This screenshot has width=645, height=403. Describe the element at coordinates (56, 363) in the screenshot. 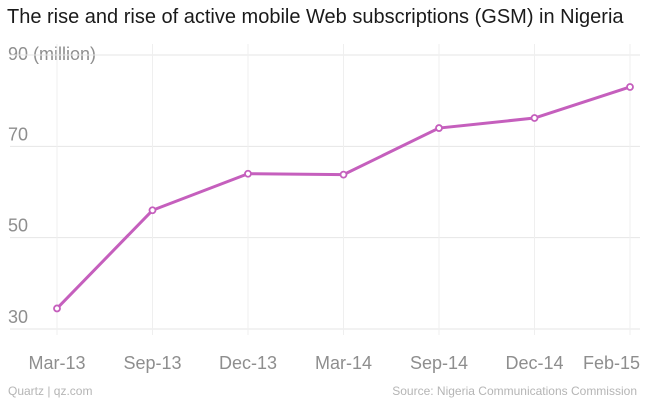

I see `x-tick-label: Mar-13` at that location.